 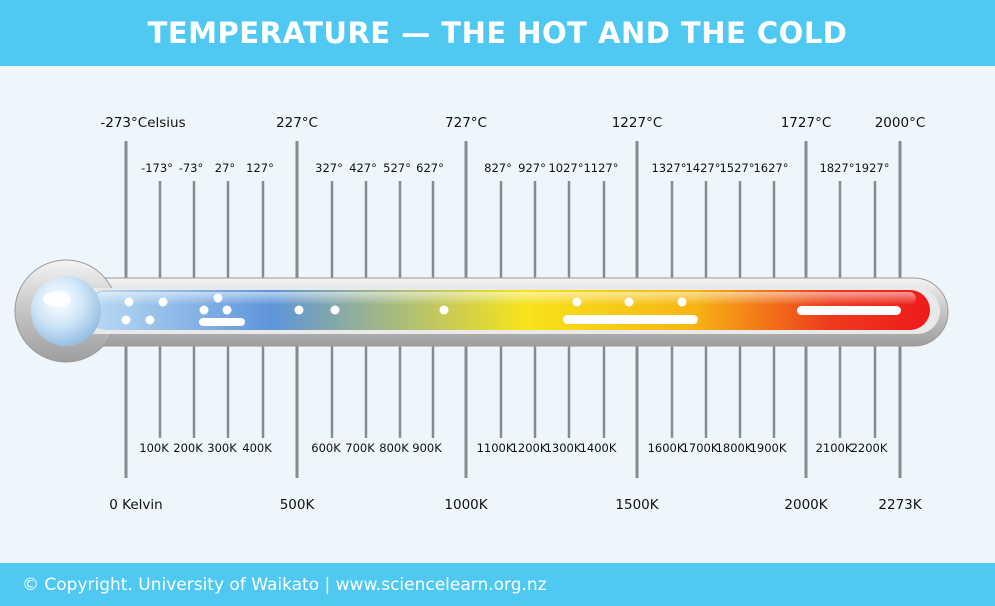 What do you see at coordinates (430, 168) in the screenshot?
I see `celsius-minor-label: 627°` at bounding box center [430, 168].